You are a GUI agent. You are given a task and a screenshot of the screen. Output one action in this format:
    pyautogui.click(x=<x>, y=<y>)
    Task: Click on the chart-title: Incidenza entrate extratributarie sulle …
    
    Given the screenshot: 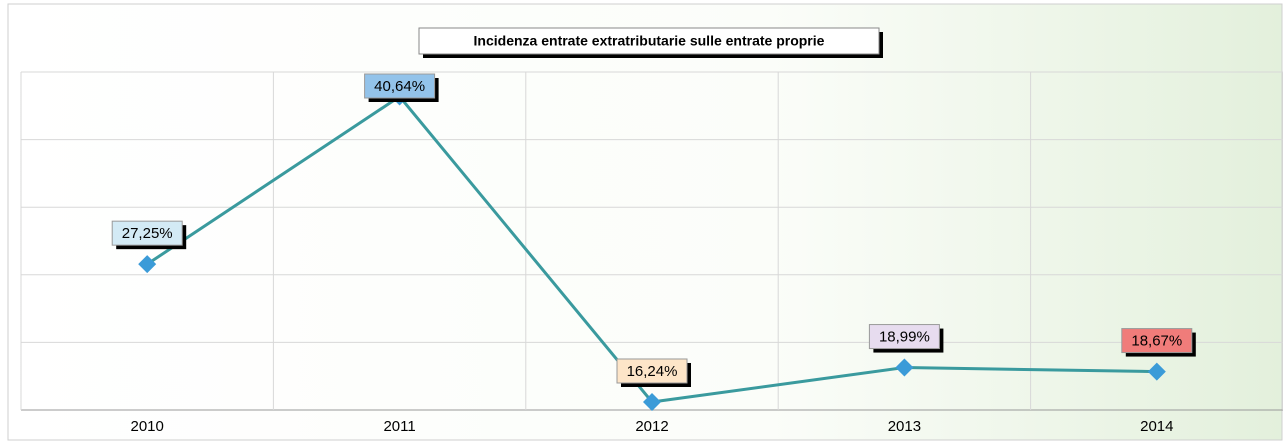 What is the action you would take?
    pyautogui.click(x=649, y=41)
    